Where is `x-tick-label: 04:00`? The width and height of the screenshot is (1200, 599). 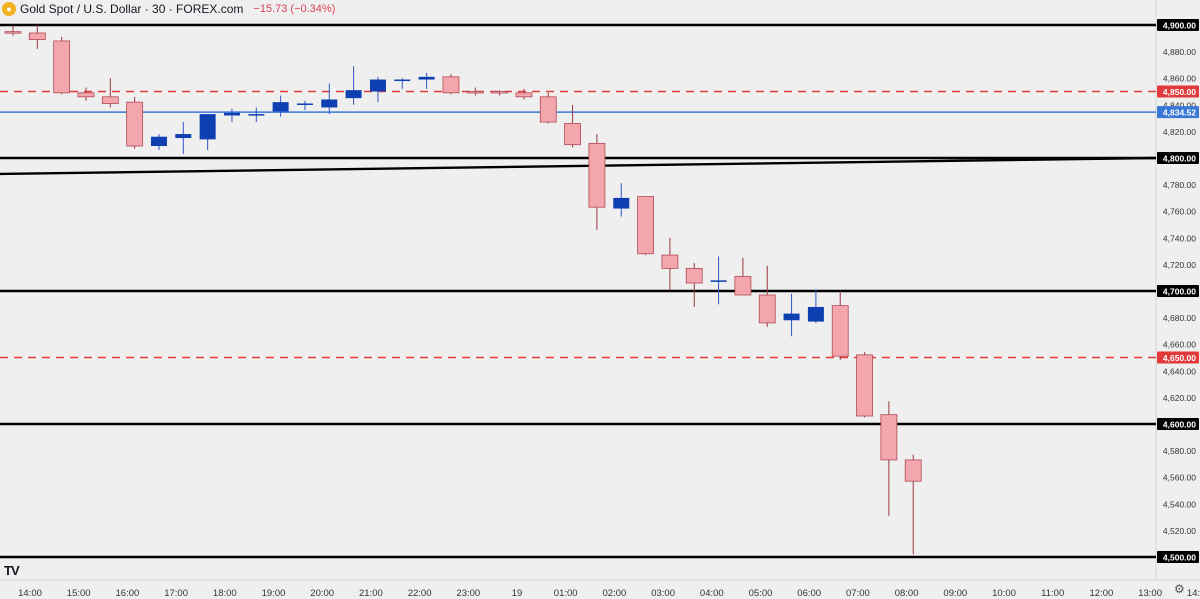 x-tick-label: 04:00 is located at coordinates (712, 593).